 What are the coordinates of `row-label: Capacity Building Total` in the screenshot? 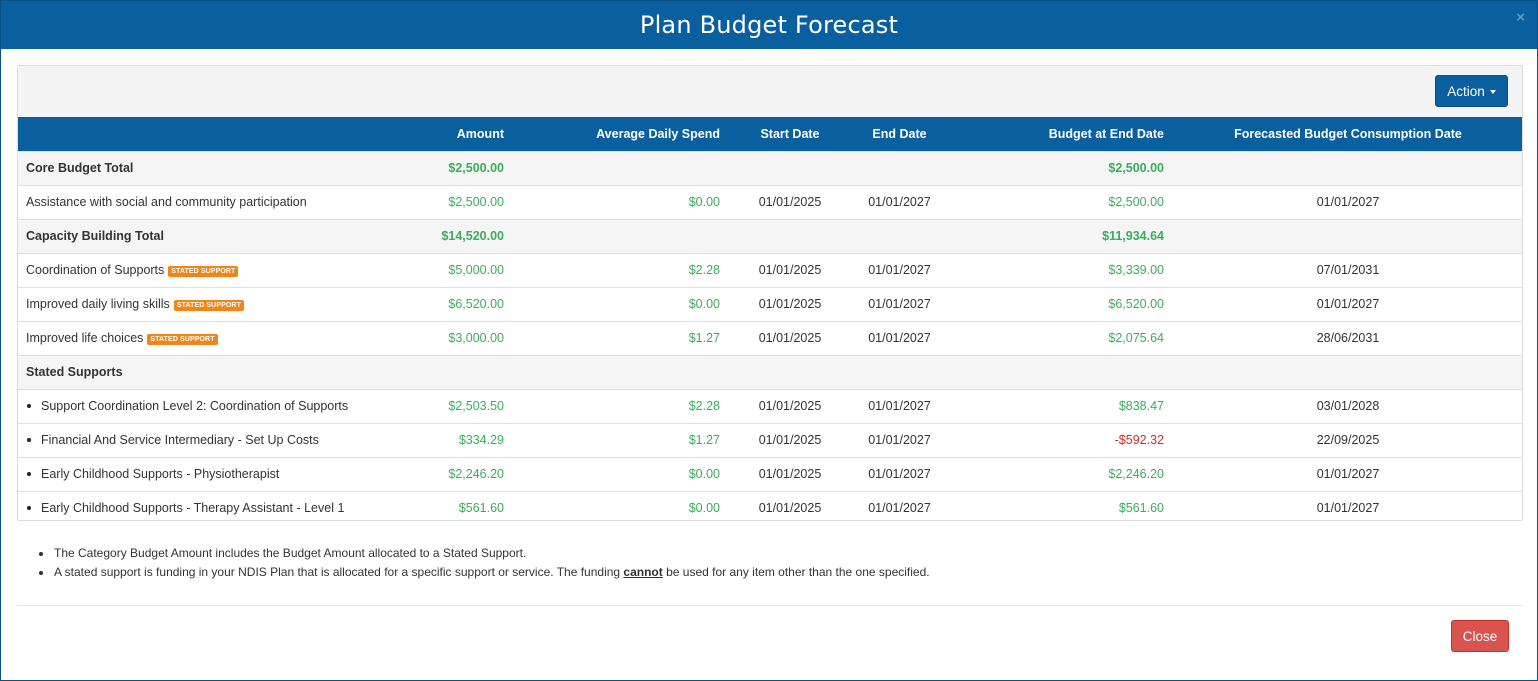 It's located at (95, 236).